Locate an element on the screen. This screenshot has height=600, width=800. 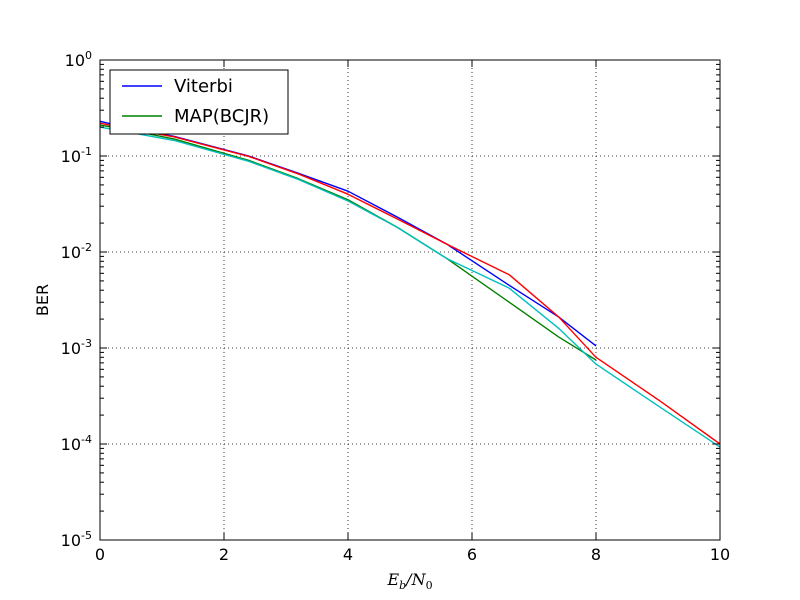
x-axis-label-sub-0: 0 is located at coordinates (429, 585).